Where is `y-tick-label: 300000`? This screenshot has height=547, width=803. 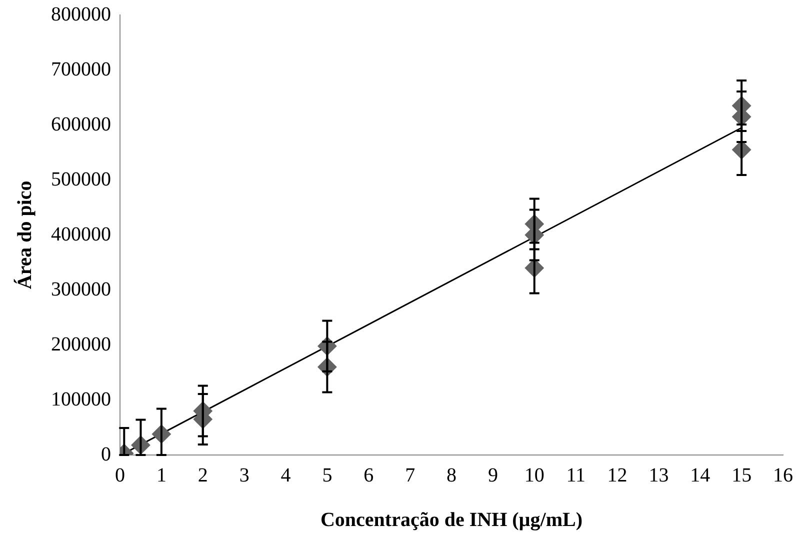
y-tick-label: 300000 is located at coordinates (81, 289).